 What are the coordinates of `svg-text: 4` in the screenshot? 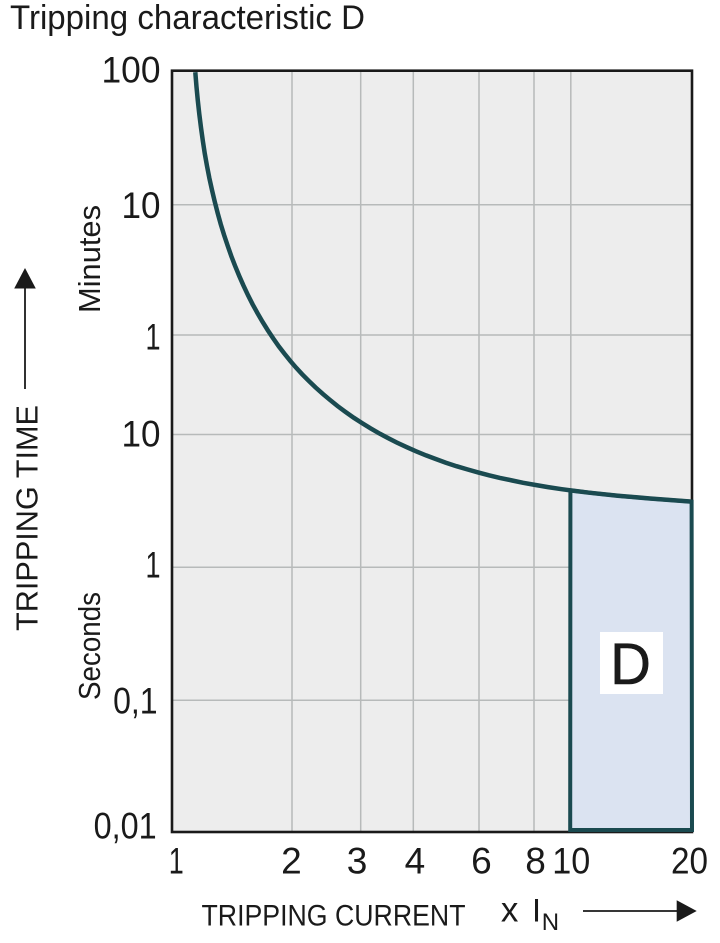 It's located at (415, 861).